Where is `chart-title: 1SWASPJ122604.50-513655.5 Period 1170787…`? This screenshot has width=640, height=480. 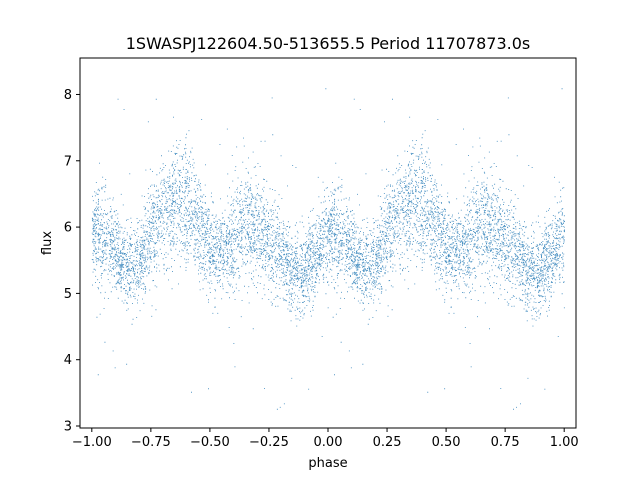 chart-title: 1SWASPJ122604.50-513655.5 Period 1170787… is located at coordinates (328, 43).